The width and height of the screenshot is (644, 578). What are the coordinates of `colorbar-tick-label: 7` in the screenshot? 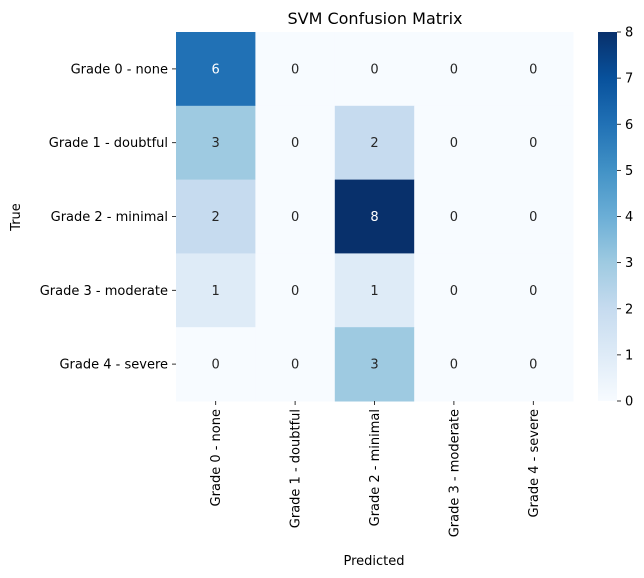 It's located at (629, 79).